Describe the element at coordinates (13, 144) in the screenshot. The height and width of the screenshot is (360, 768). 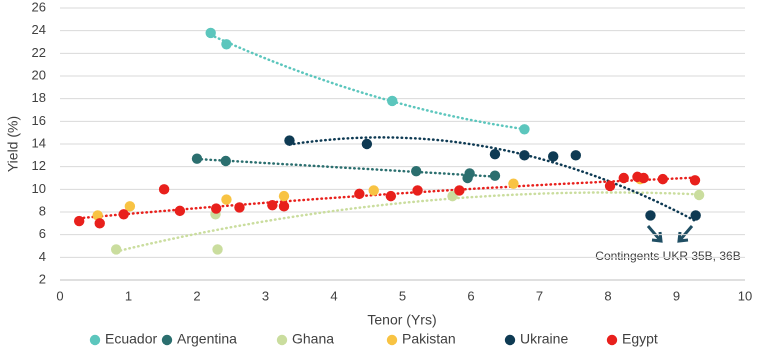
I see `y-axis-title: Yield (%)` at that location.